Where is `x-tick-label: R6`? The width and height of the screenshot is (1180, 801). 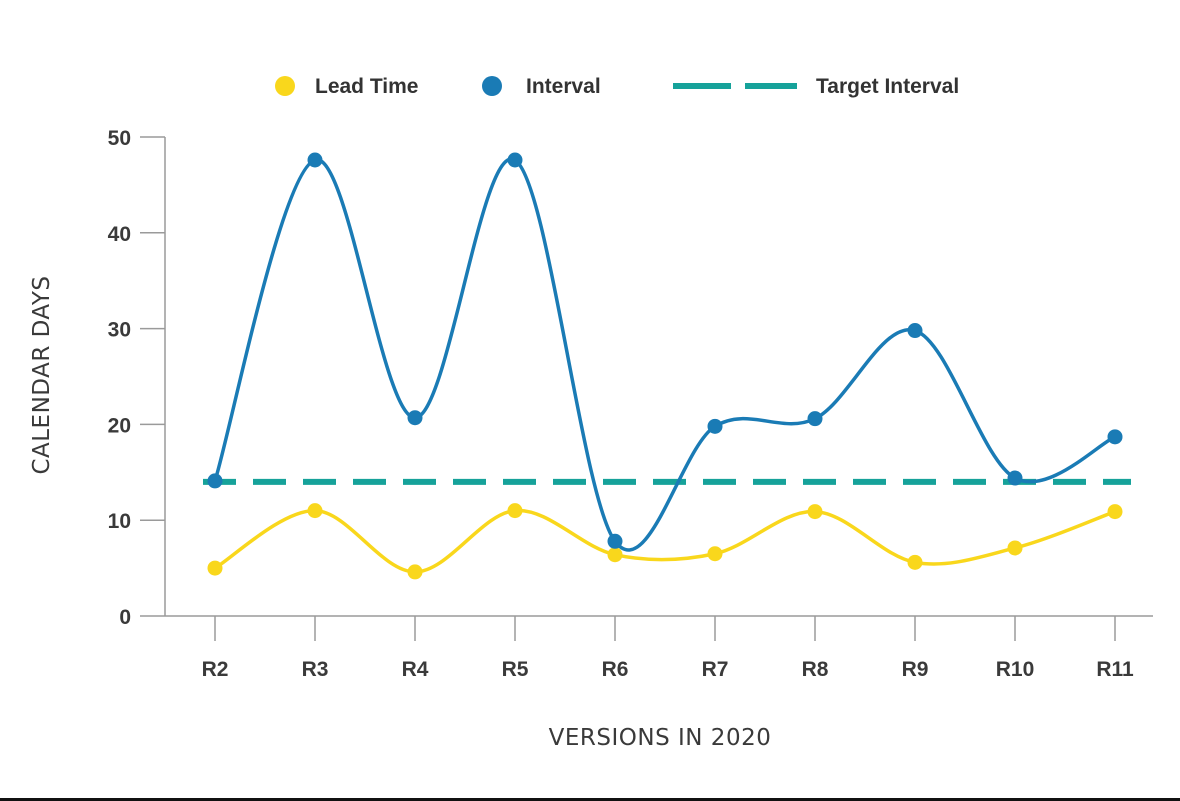 x-tick-label: R6 is located at coordinates (615, 669).